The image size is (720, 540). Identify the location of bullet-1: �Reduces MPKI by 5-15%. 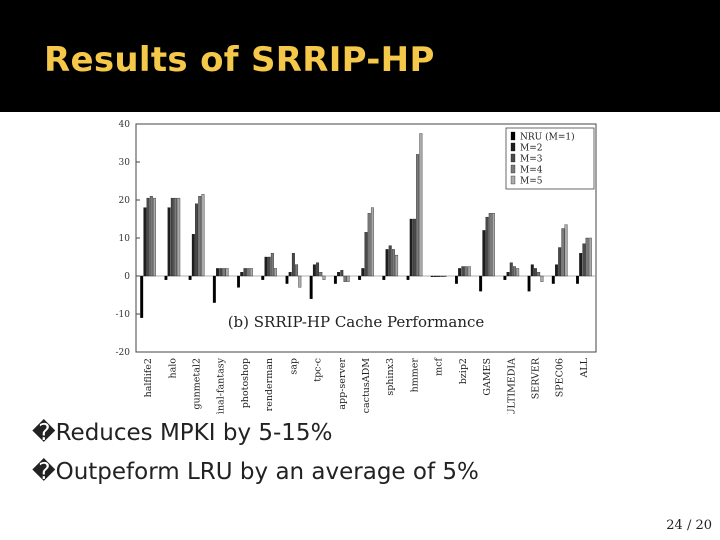
(182, 433).